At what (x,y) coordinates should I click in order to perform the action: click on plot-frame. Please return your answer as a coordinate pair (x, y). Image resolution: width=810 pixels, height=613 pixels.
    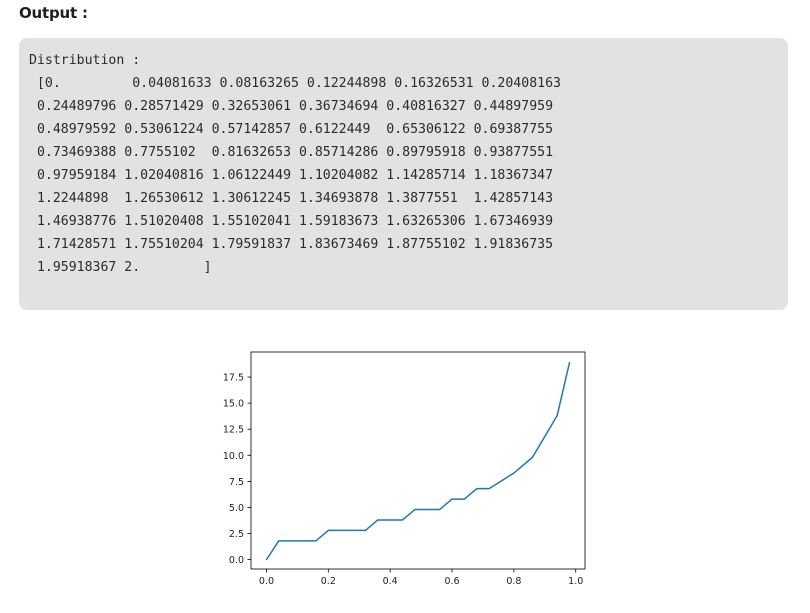
    Looking at the image, I should click on (418, 460).